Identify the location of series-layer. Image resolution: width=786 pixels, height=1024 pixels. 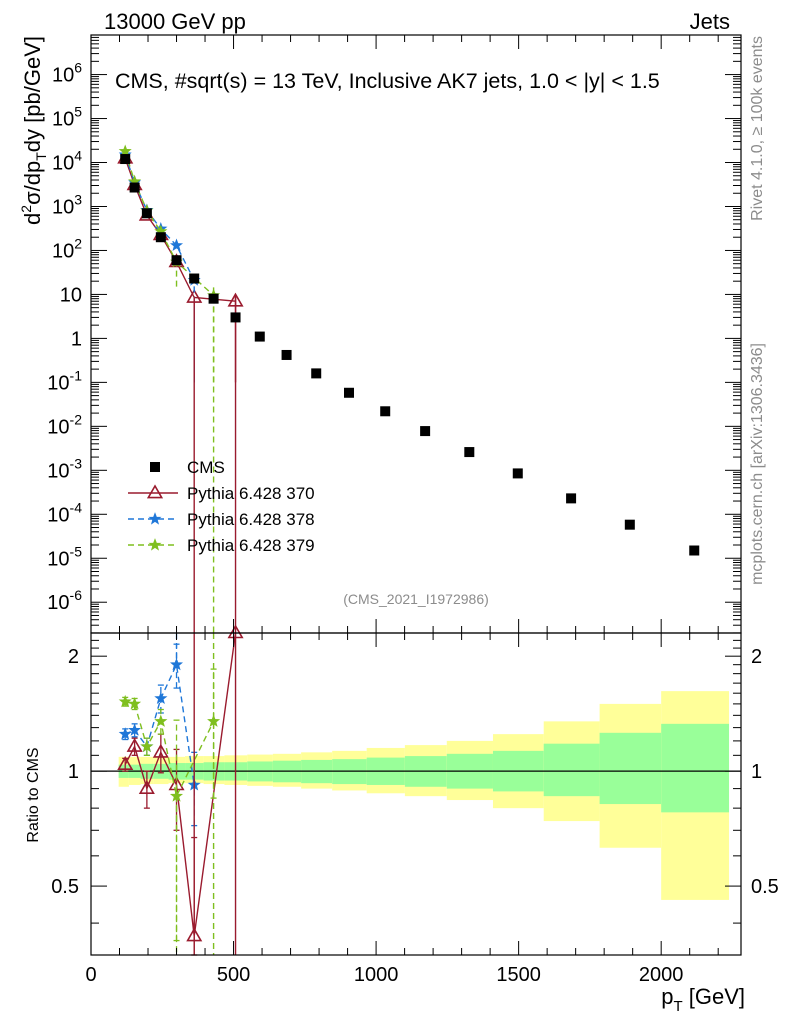
(180, 550).